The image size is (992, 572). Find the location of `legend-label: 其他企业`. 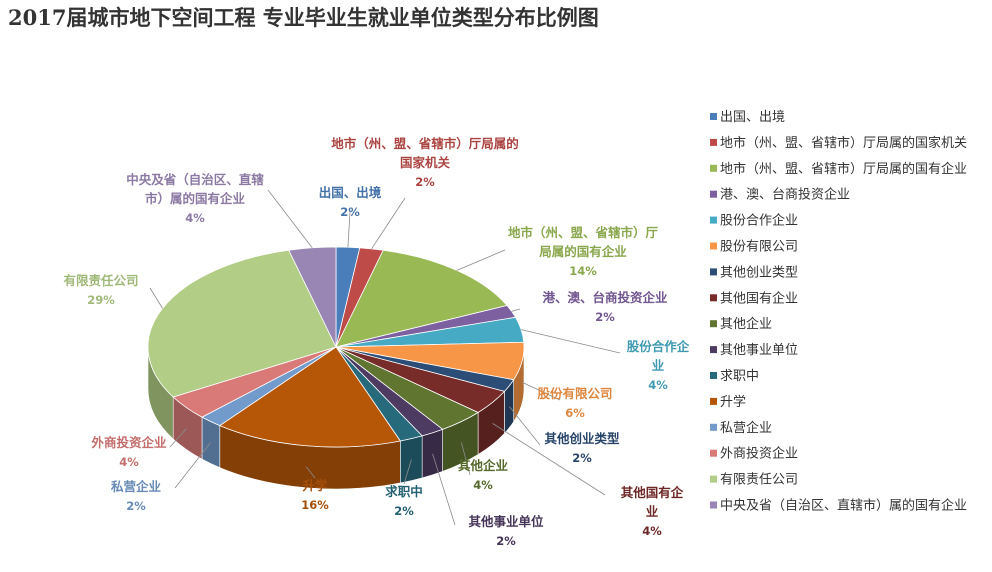

legend-label: 其他企业 is located at coordinates (746, 324).